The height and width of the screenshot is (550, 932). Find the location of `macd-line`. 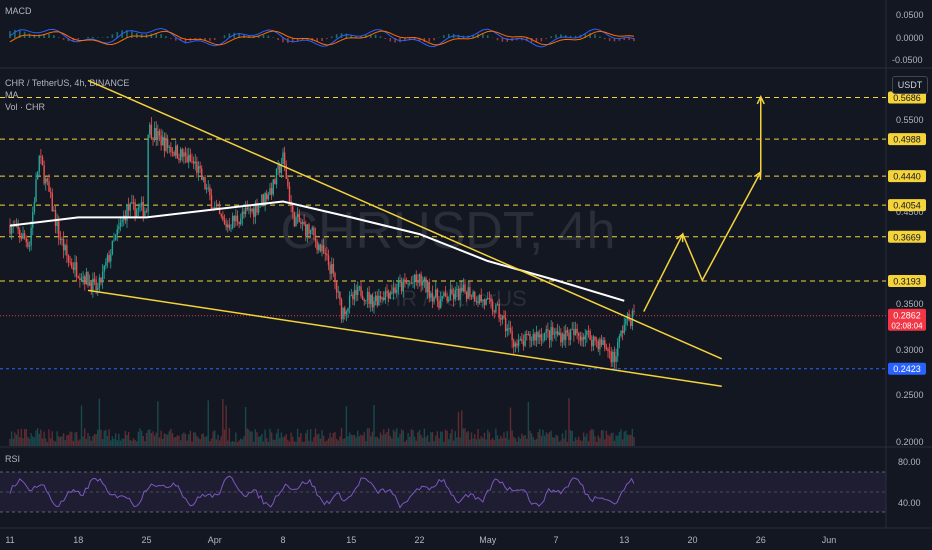

macd-line is located at coordinates (322, 37).